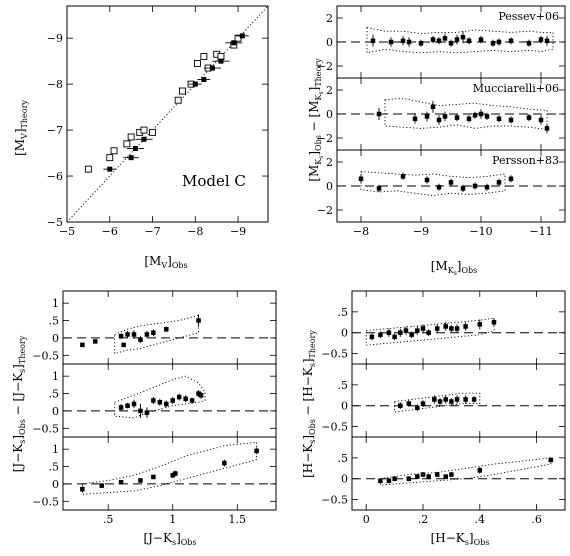 Image resolution: width=570 pixels, height=556 pixels. I want to click on xlabel-mk: [MKs]Obs, so click(454, 268).